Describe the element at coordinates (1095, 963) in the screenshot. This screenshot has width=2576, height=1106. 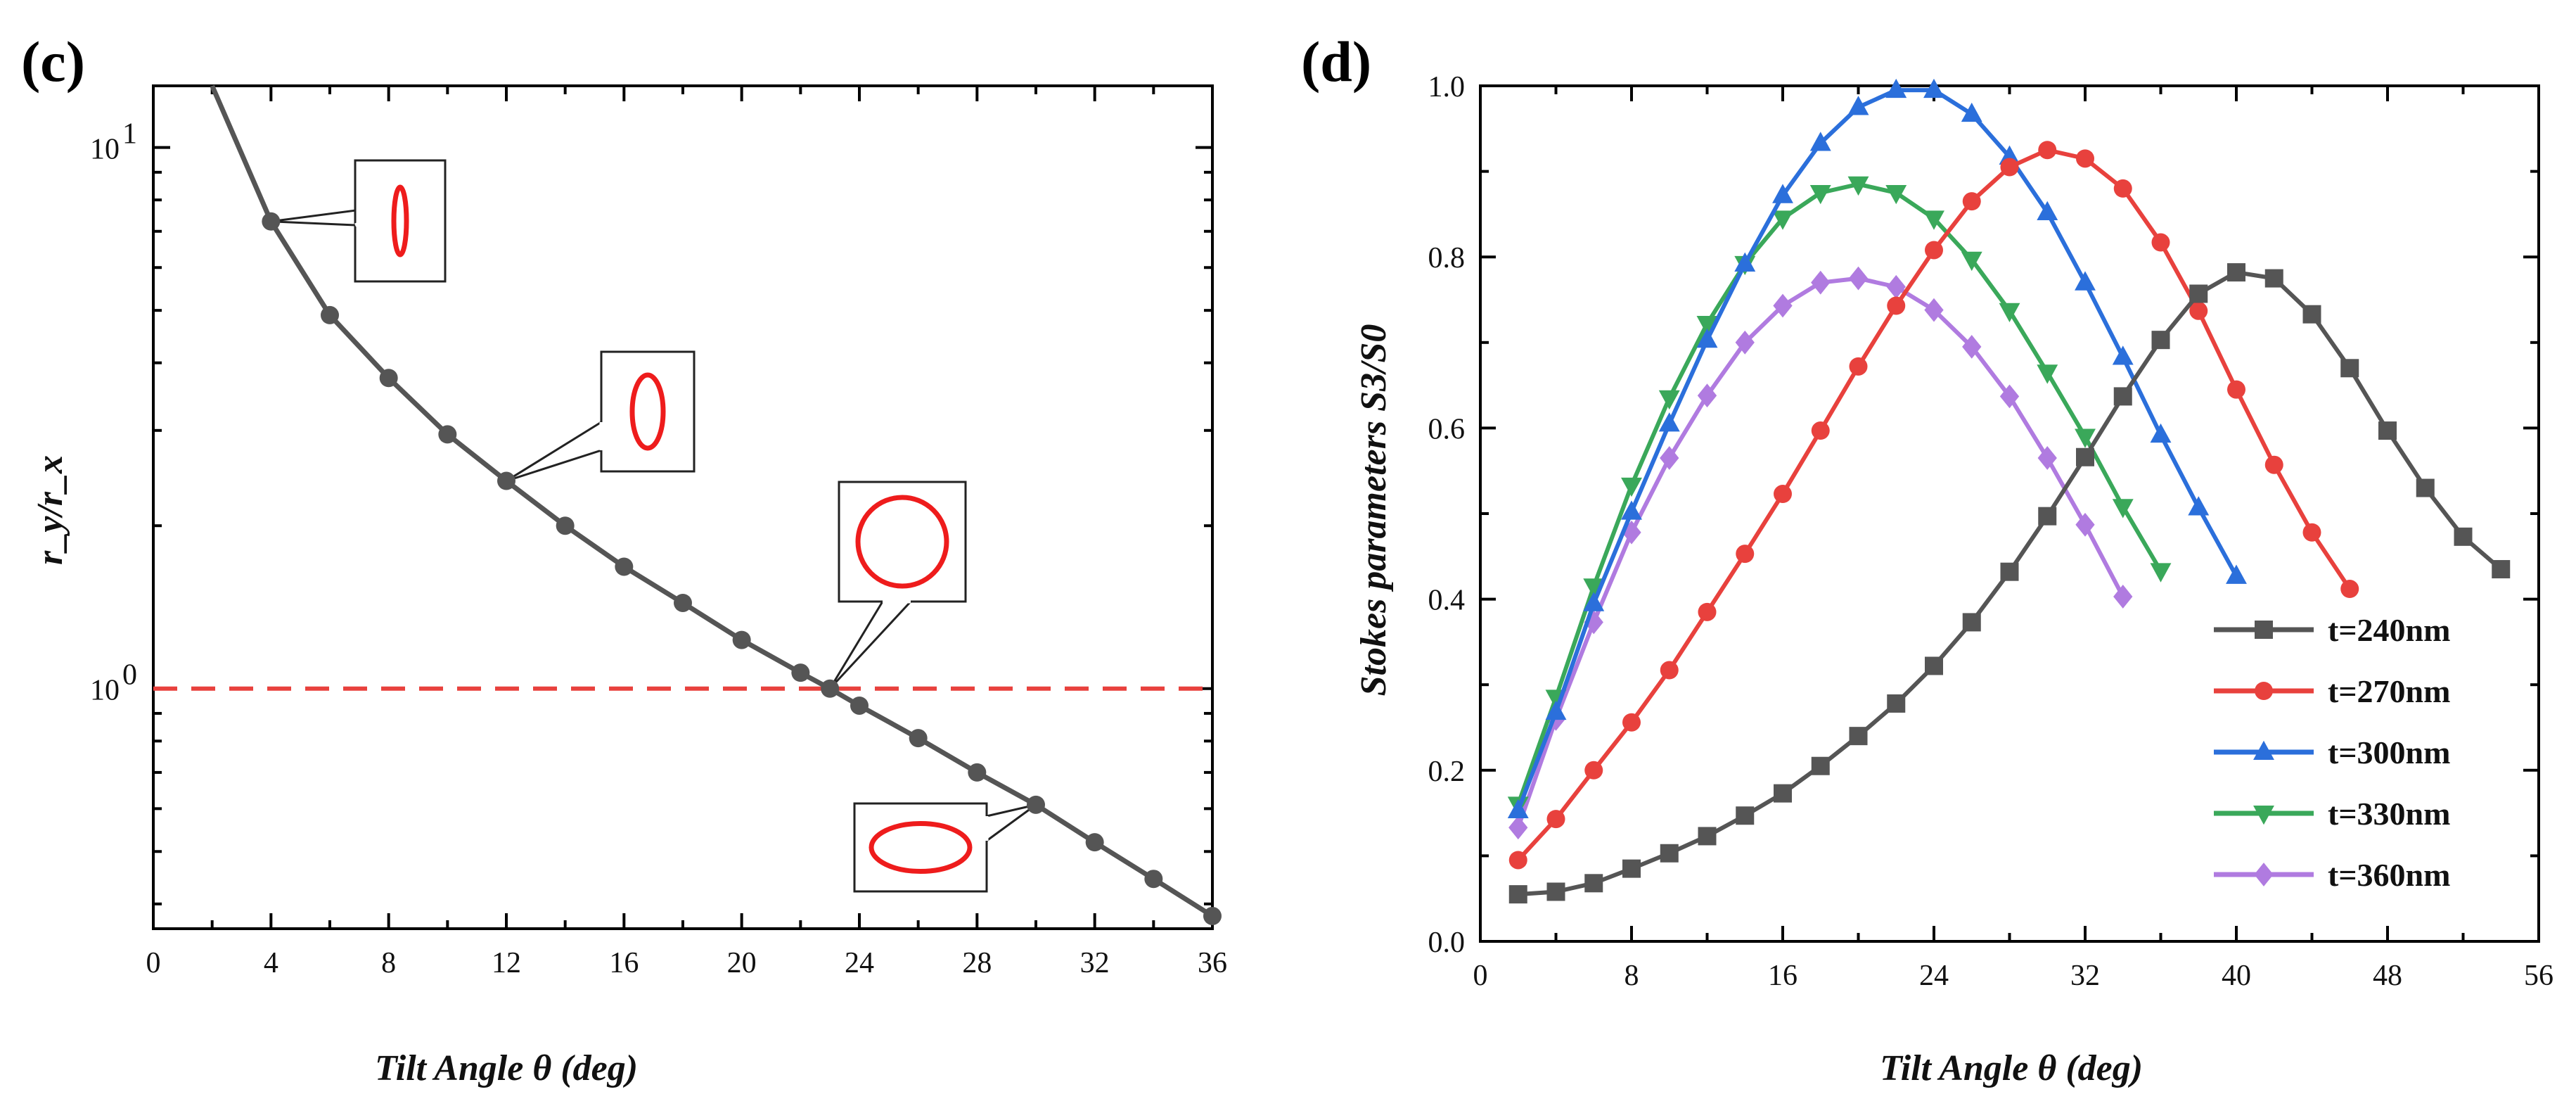
I see `chart-c-x-tick-label: 32` at that location.